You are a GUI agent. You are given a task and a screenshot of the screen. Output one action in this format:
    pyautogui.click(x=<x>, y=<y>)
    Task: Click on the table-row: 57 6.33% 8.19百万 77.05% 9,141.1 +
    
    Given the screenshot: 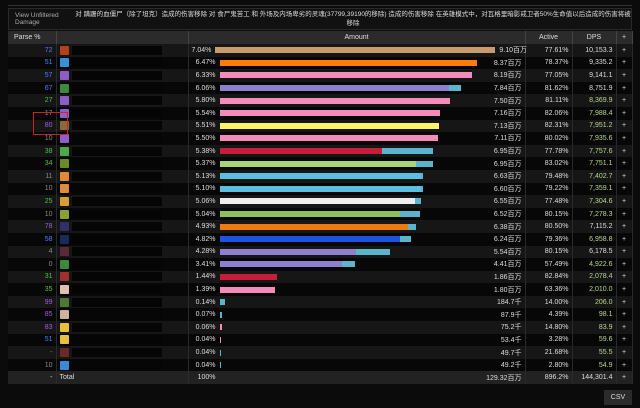 What is the action you would take?
    pyautogui.click(x=320, y=75)
    